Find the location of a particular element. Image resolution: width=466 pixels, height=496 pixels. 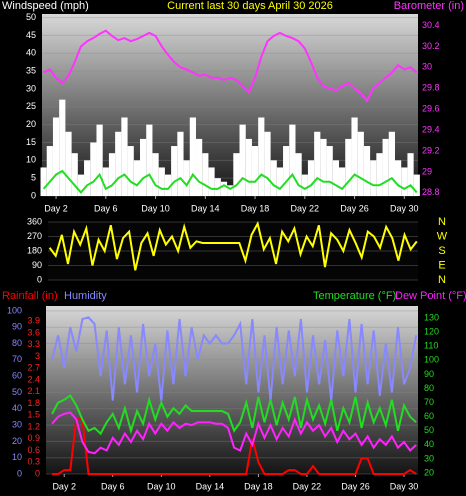

tick-label: 30.4 is located at coordinates (431, 25).